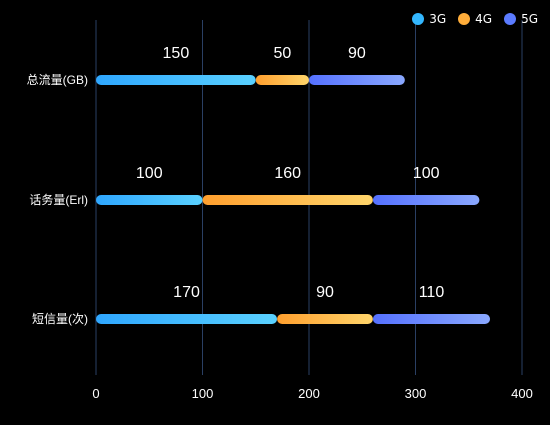  Describe the element at coordinates (57, 80) in the screenshot. I see `category-label: 总流量(GB)` at that location.